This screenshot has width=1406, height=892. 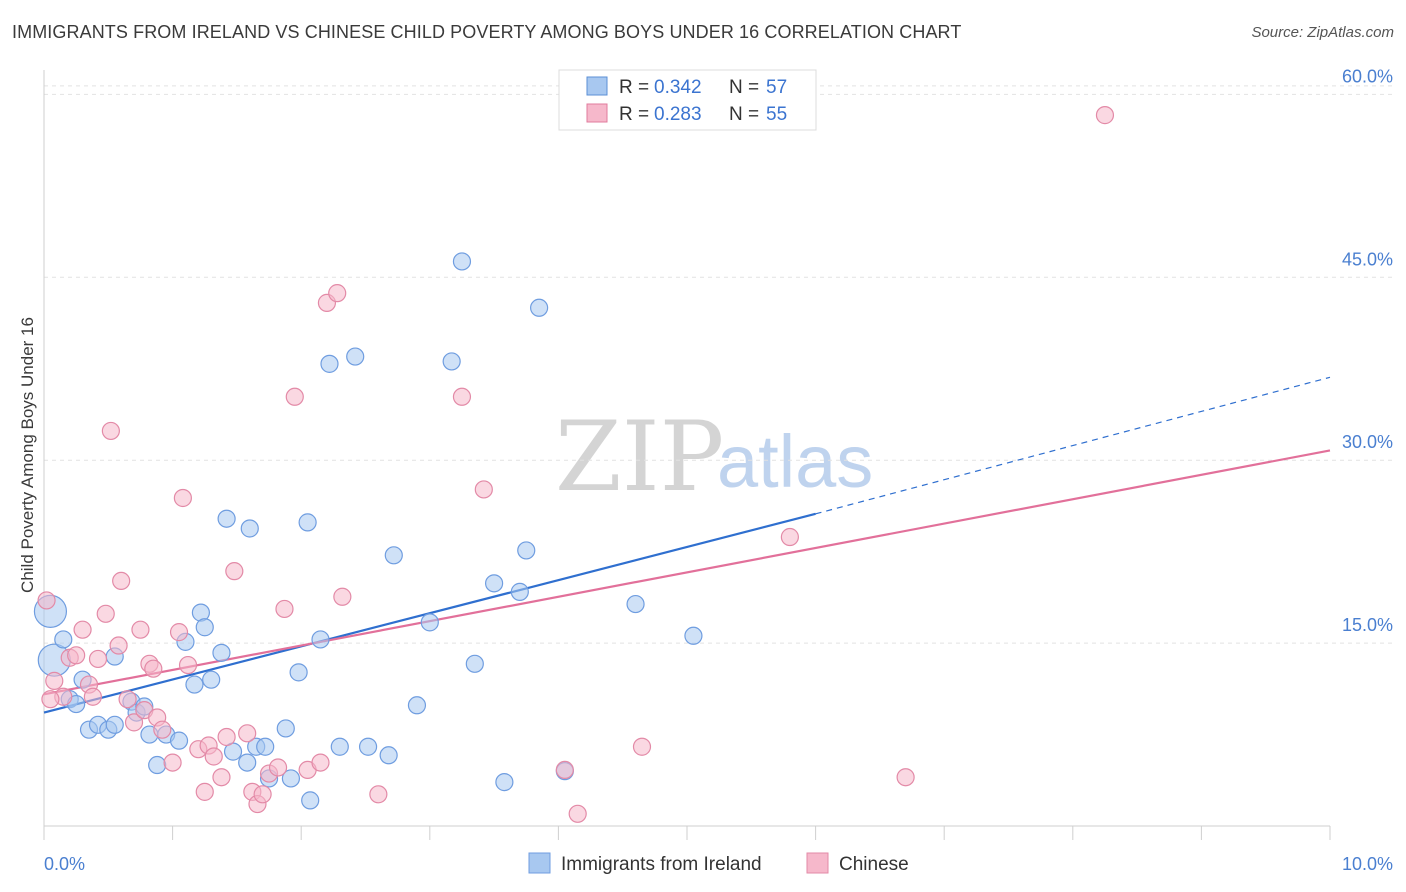 What do you see at coordinates (429, 613) in the screenshot?
I see `trendline-ireland` at bounding box center [429, 613].